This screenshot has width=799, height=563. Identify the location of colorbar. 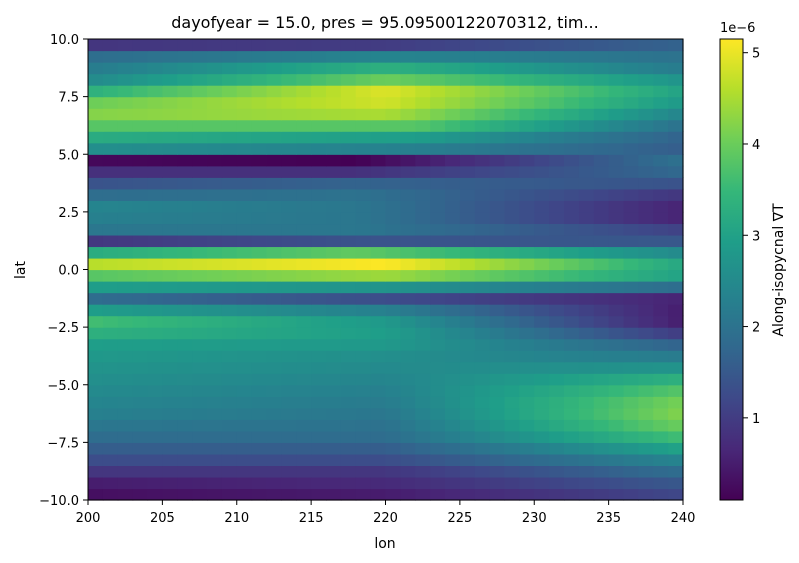
(731, 269).